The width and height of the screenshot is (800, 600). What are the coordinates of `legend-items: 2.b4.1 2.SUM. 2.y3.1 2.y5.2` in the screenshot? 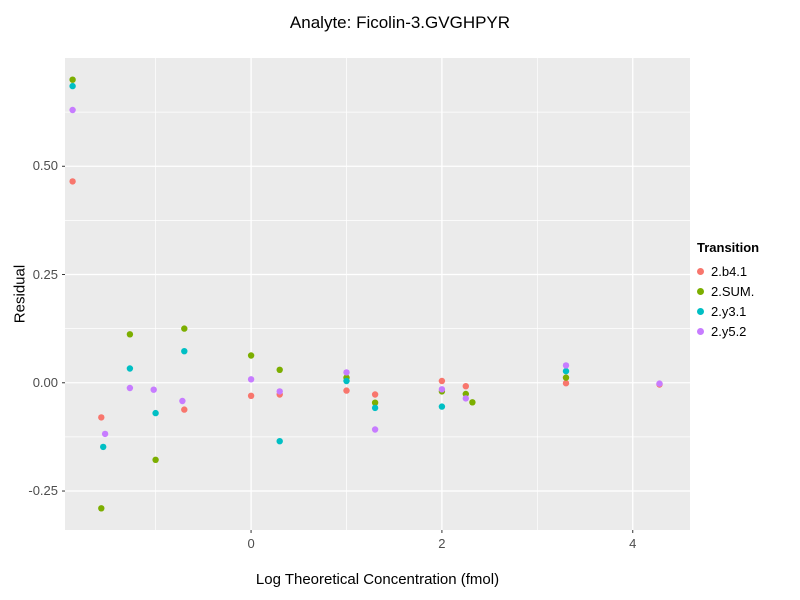 It's located at (728, 301).